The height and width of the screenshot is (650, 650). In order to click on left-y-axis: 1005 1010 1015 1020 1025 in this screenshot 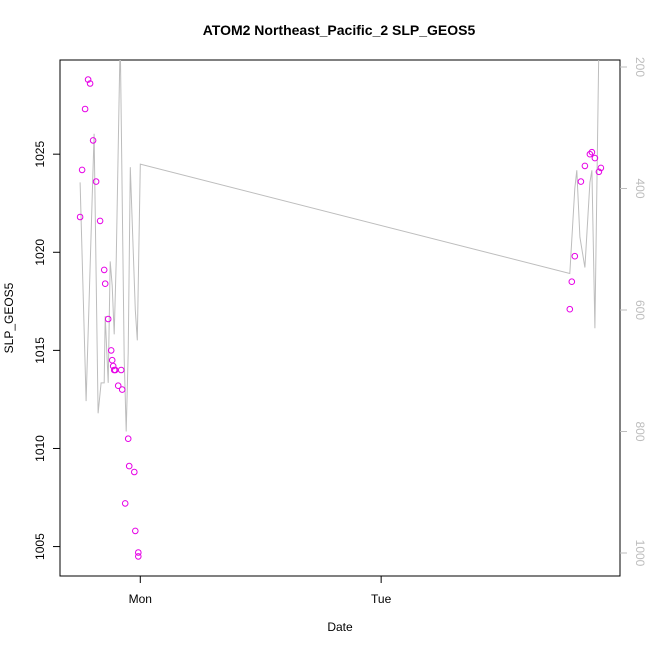, I will do `click(46, 350)`.